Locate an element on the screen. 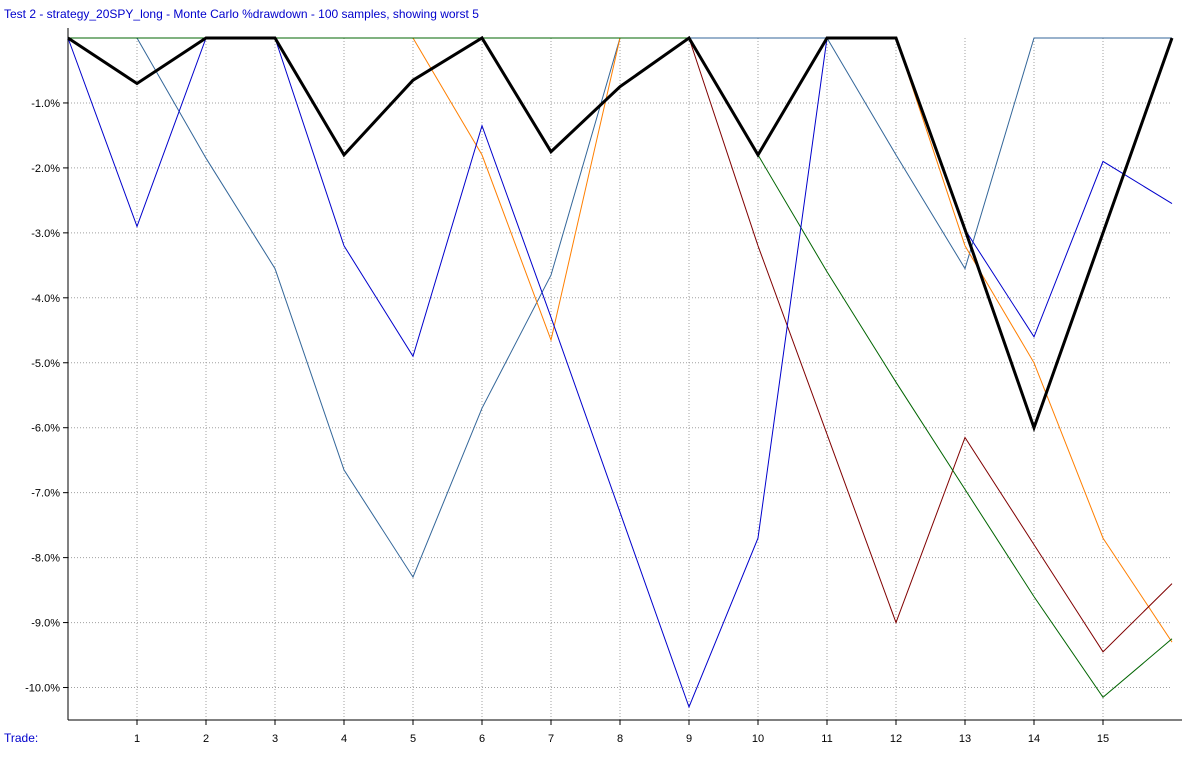  y-tick-label: -7.0% is located at coordinates (45, 494).